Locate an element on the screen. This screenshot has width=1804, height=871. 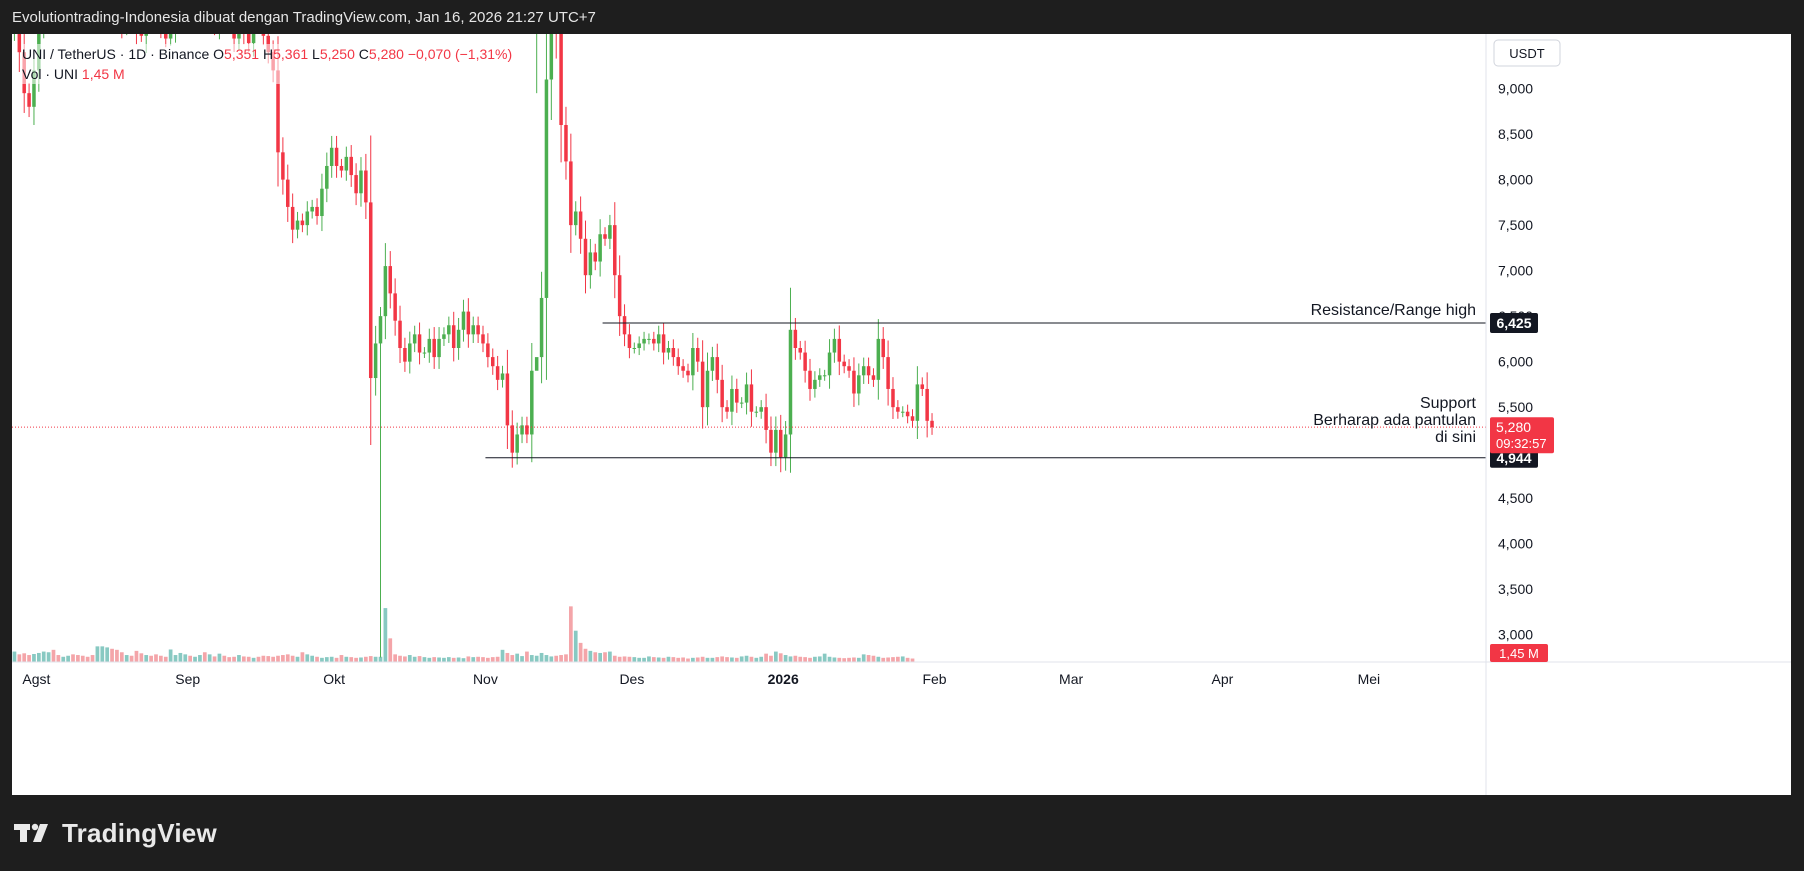
legend-volume-label: Vol · UNI is located at coordinates (50, 74).